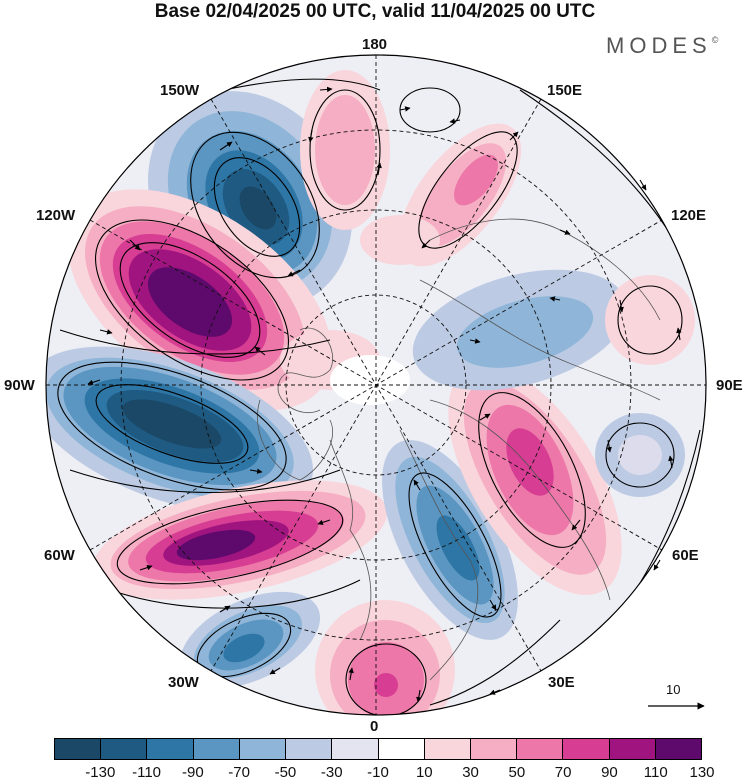  Describe the element at coordinates (180, 90) in the screenshot. I see `lon-label-150w: 150W` at that location.